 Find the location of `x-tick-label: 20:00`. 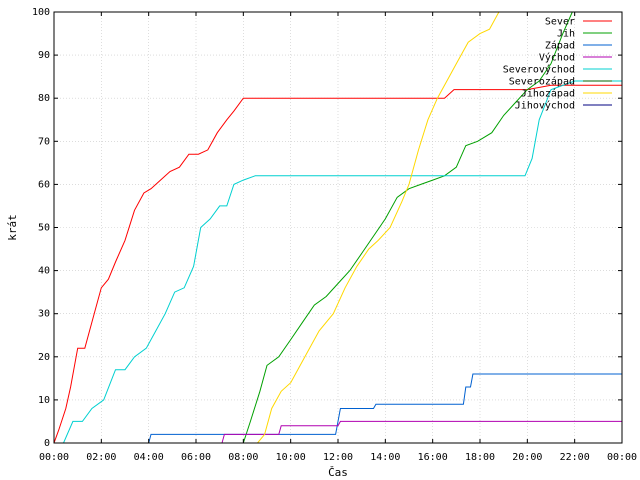

x-tick-label: 20:00 is located at coordinates (527, 457).